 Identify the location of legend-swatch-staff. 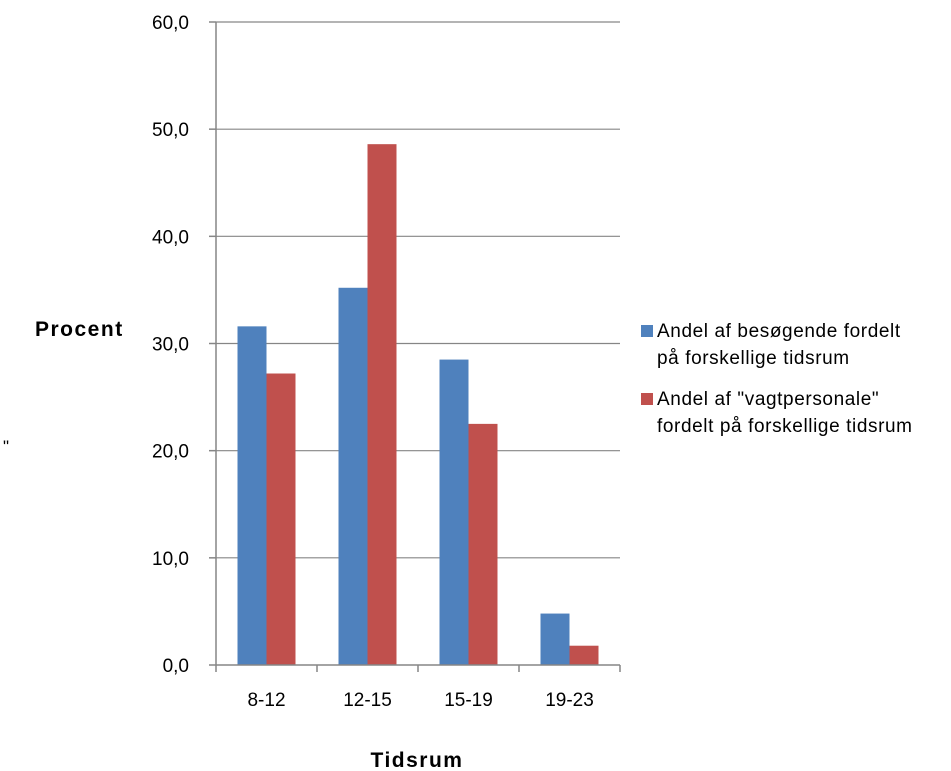
(647, 399).